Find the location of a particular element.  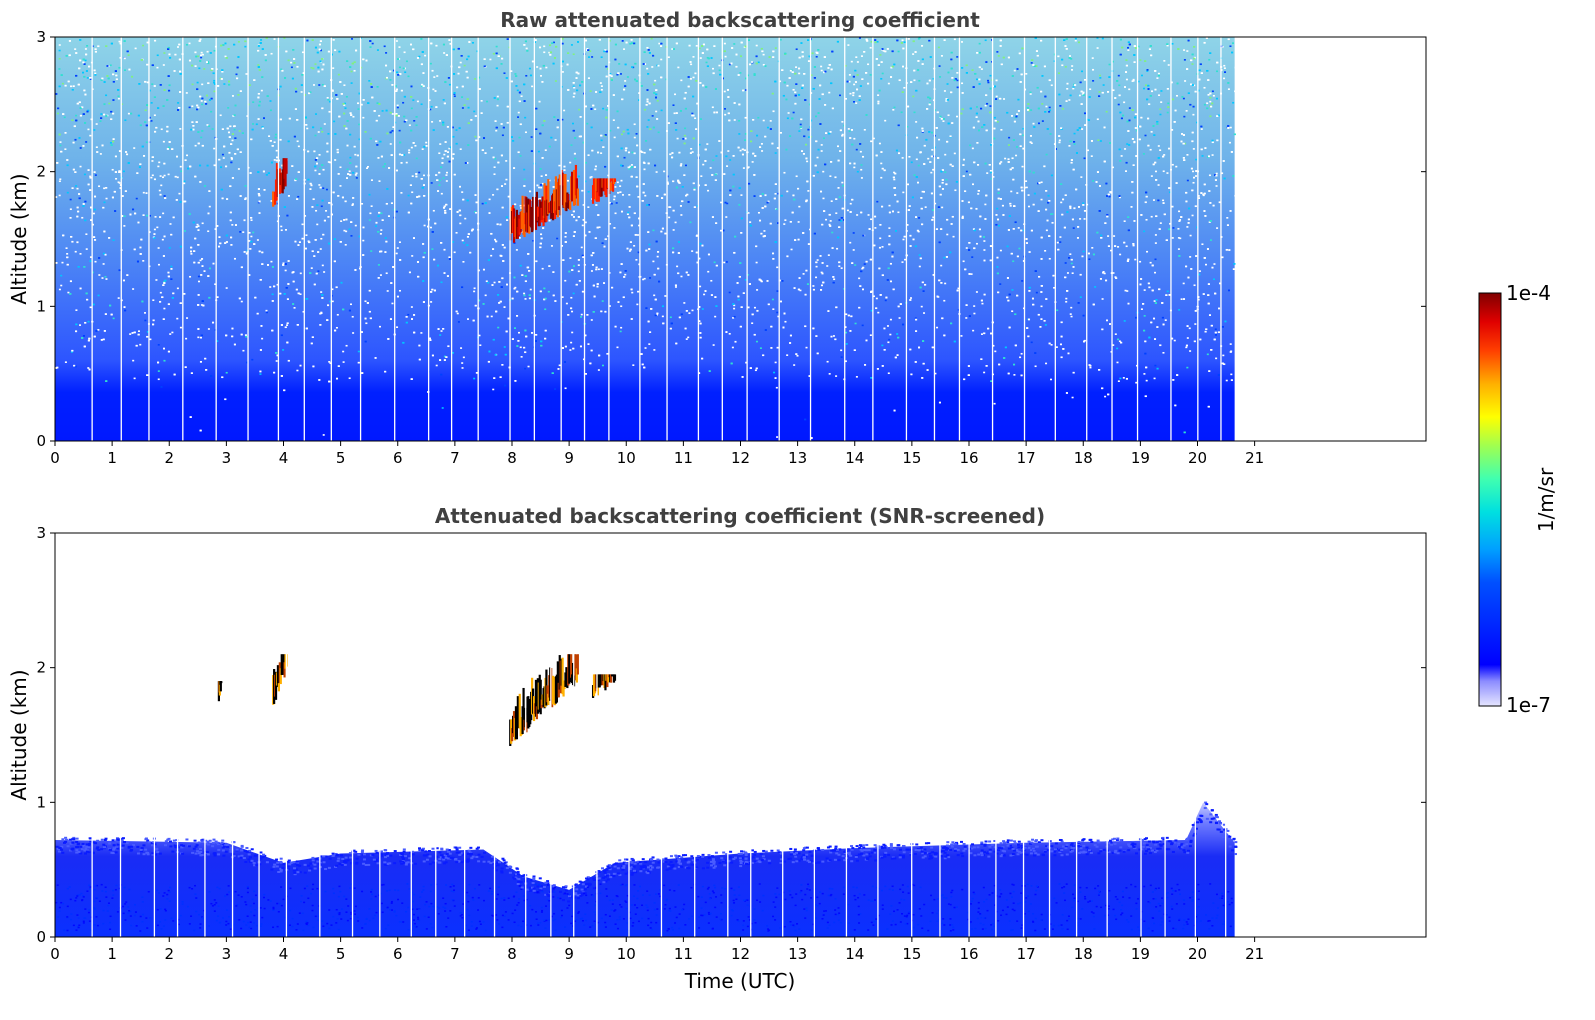

x-axis-label: Time (UTC) is located at coordinates (740, 981).